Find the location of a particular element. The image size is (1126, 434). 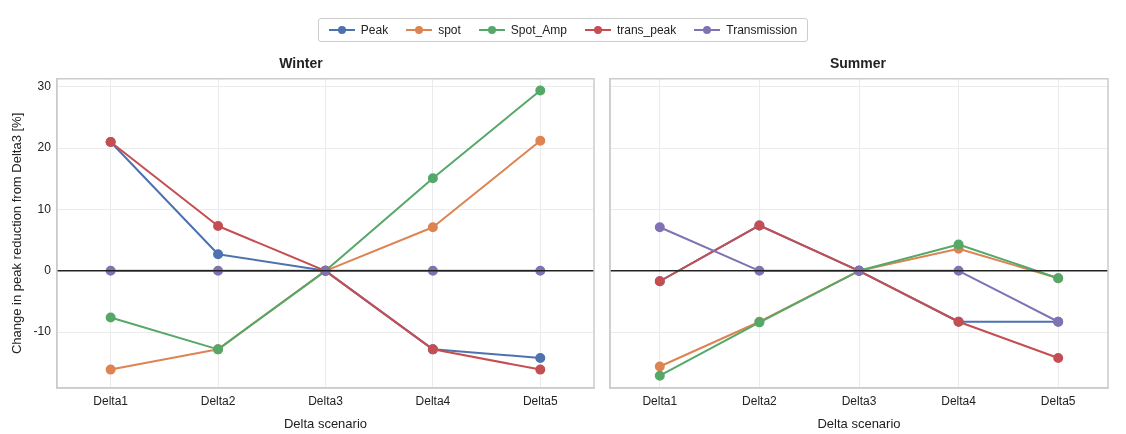

legend-label: spot is located at coordinates (449, 30).